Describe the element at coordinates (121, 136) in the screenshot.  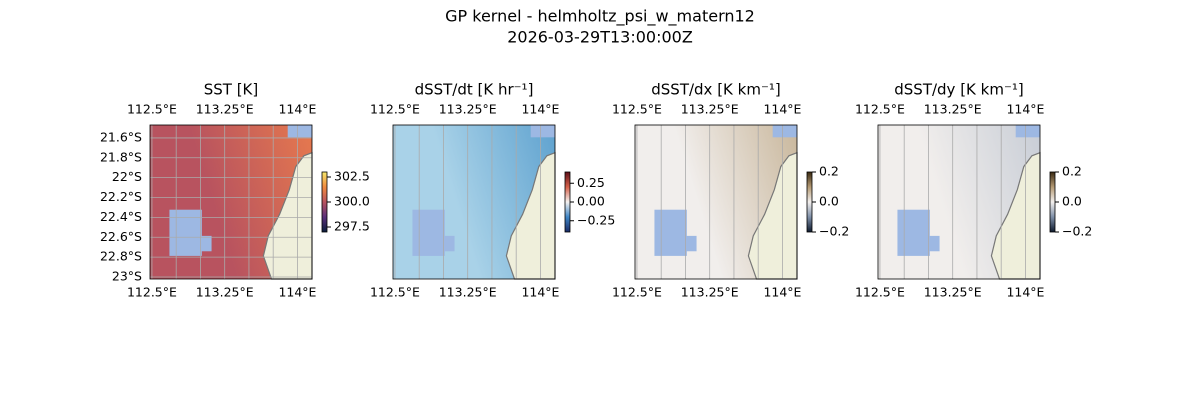
I see `y-tick-label: 21.6°S` at that location.